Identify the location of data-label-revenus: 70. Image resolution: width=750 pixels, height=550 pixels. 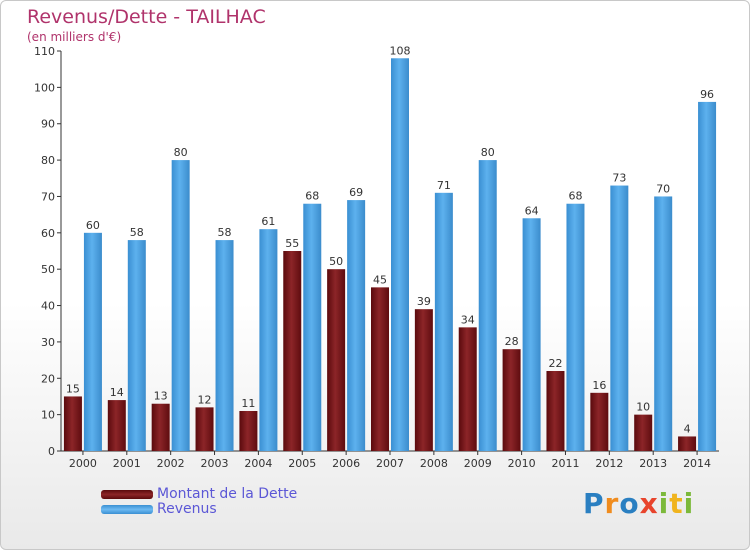
(663, 188).